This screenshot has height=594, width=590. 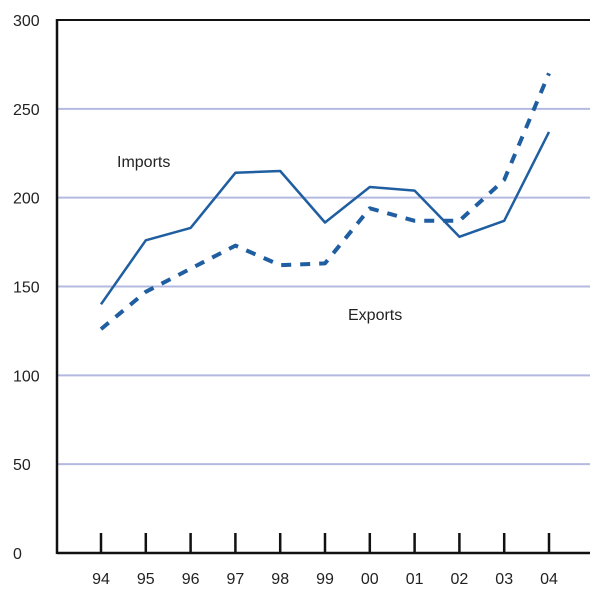 I want to click on x-tick-label-03: 03, so click(x=504, y=579).